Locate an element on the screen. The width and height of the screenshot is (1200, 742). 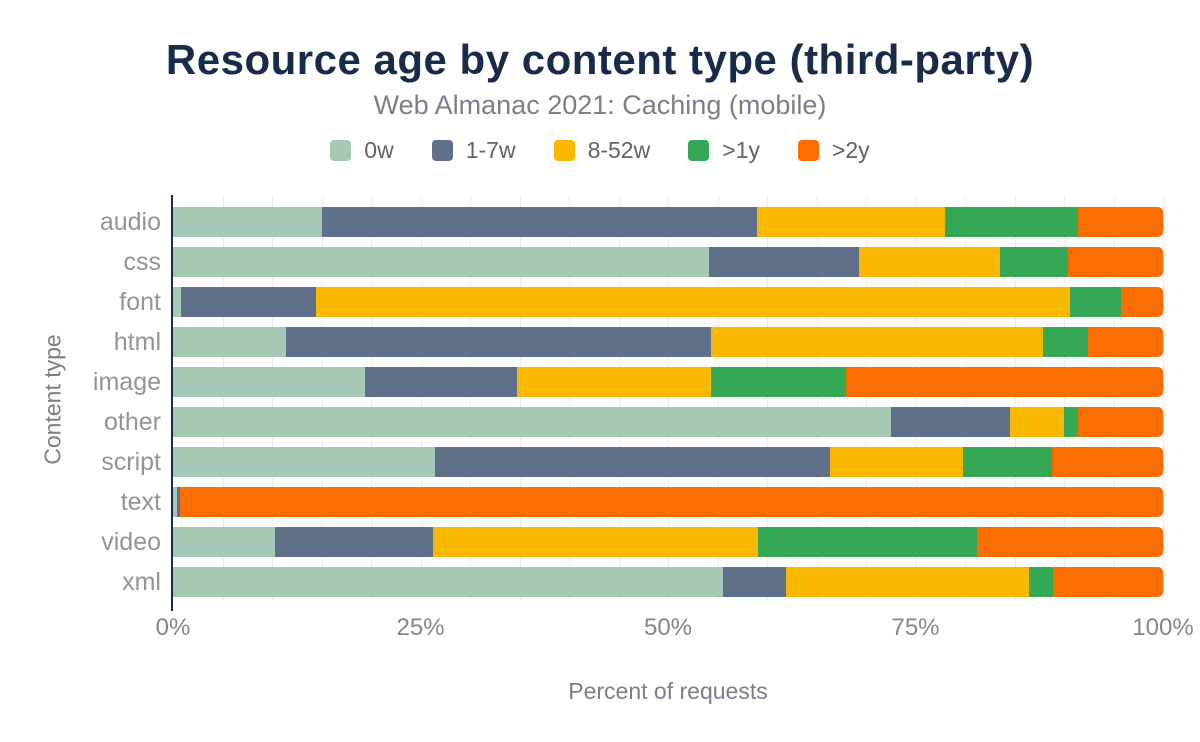
bar-segment-video-8-52w is located at coordinates (596, 542).